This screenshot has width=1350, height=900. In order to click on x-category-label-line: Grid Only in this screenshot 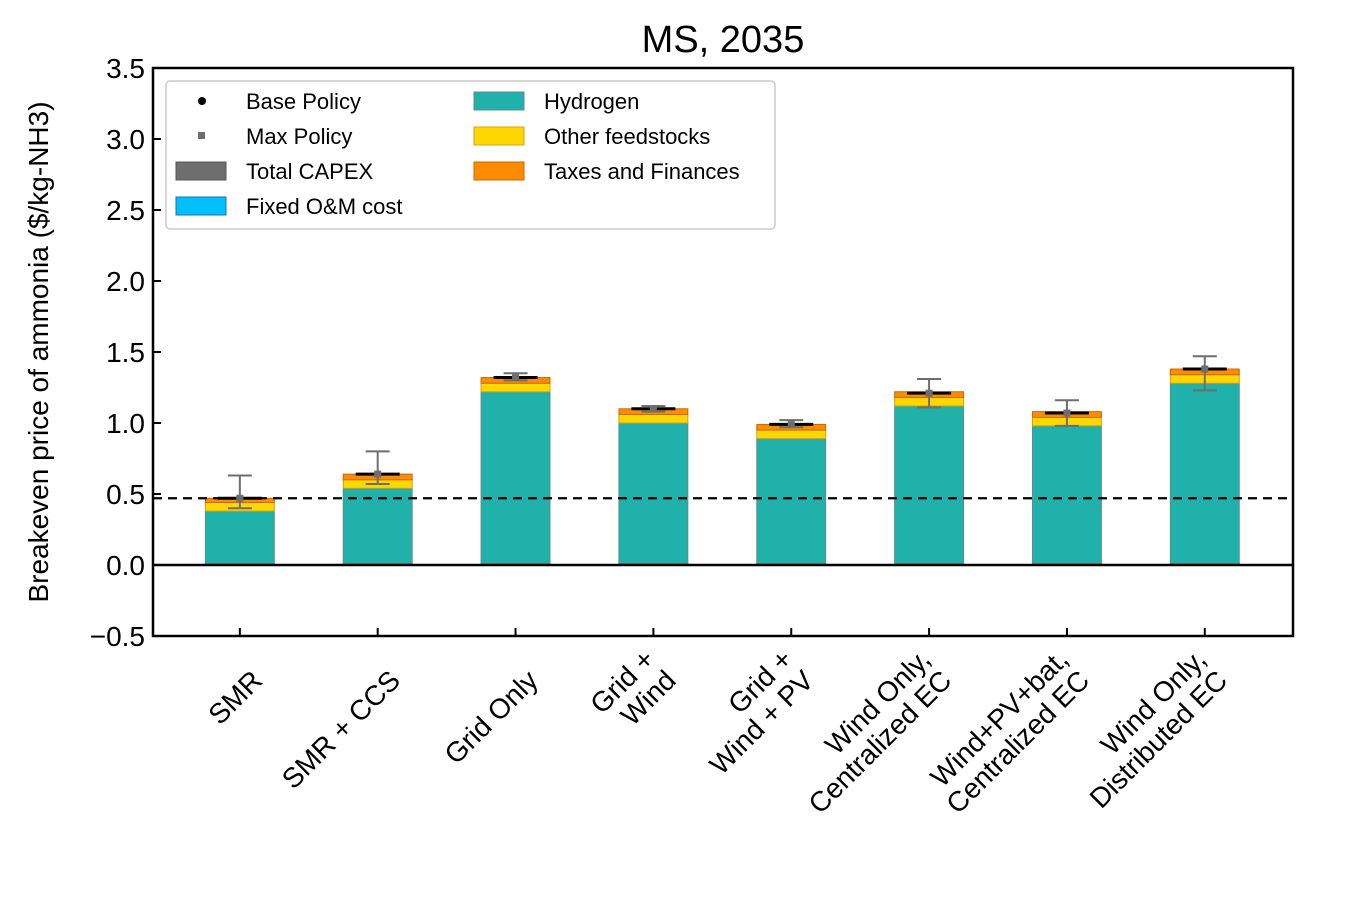, I will do `click(491, 717)`.